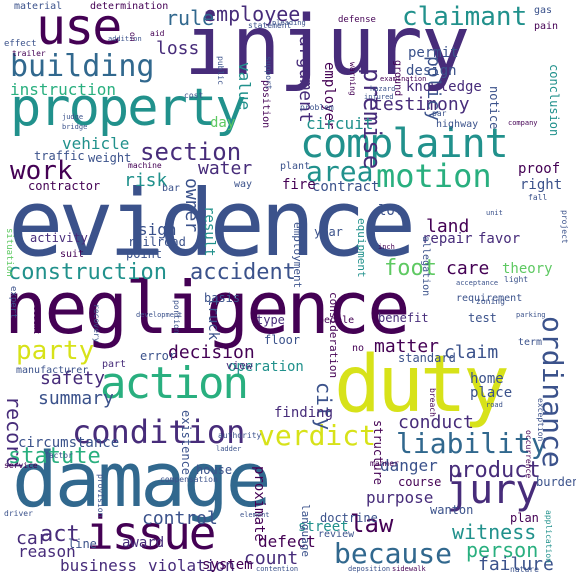 The height and width of the screenshot is (576, 576). I want to click on word-application: application, so click(548, 536).